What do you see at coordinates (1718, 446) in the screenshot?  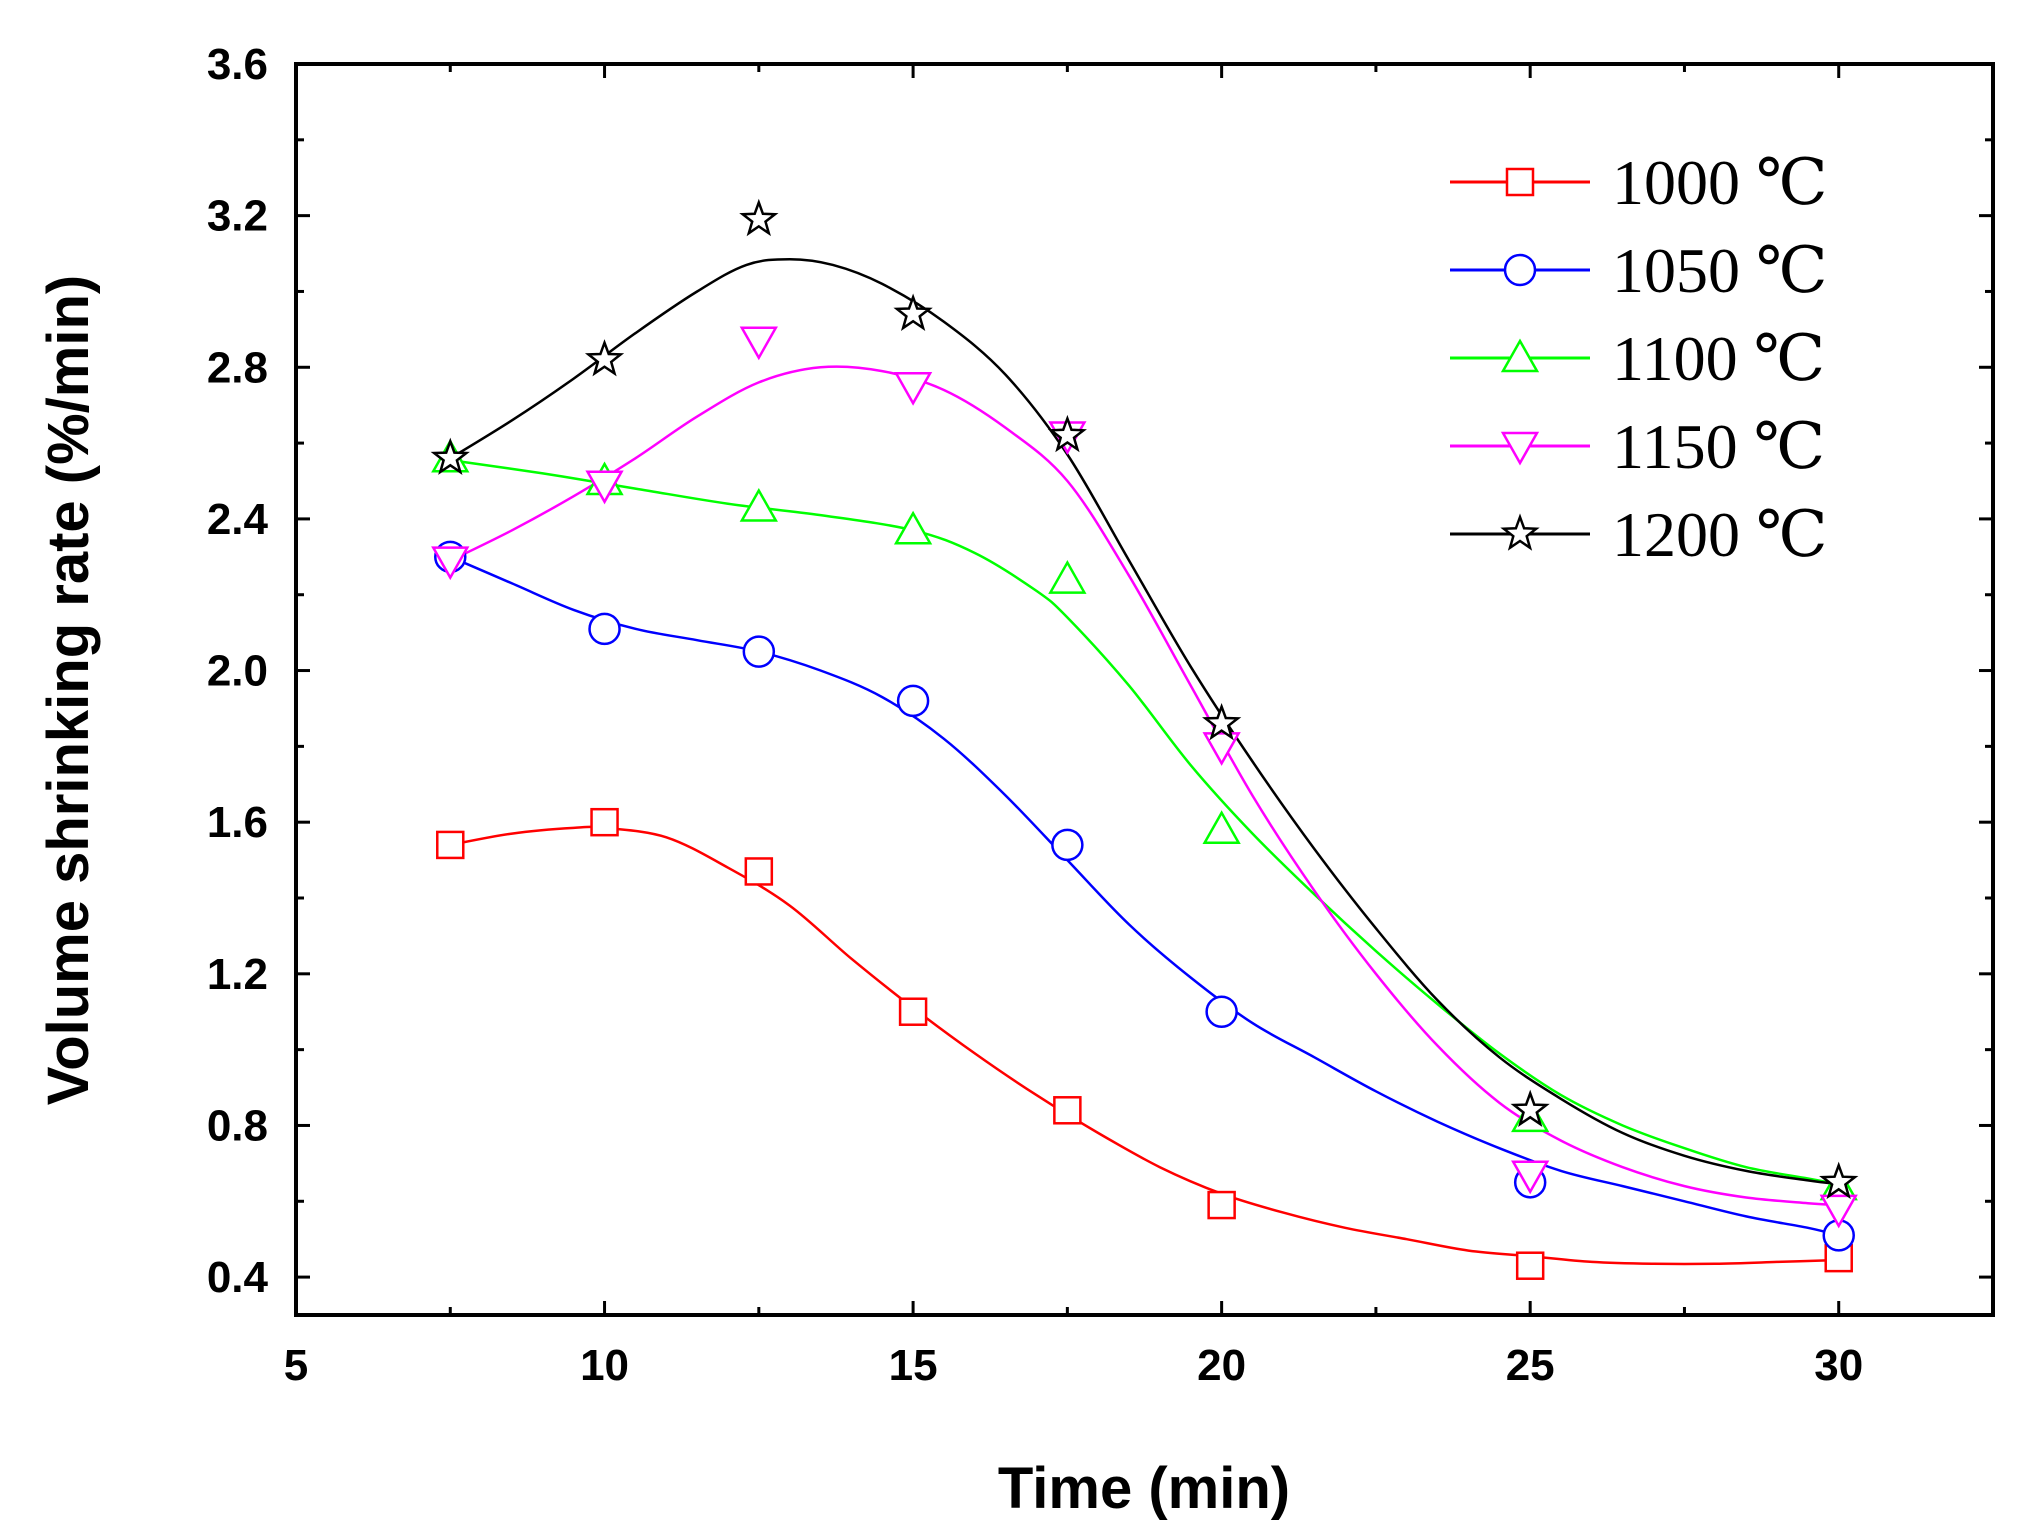 I see `legend-label: 1150 ℃` at bounding box center [1718, 446].